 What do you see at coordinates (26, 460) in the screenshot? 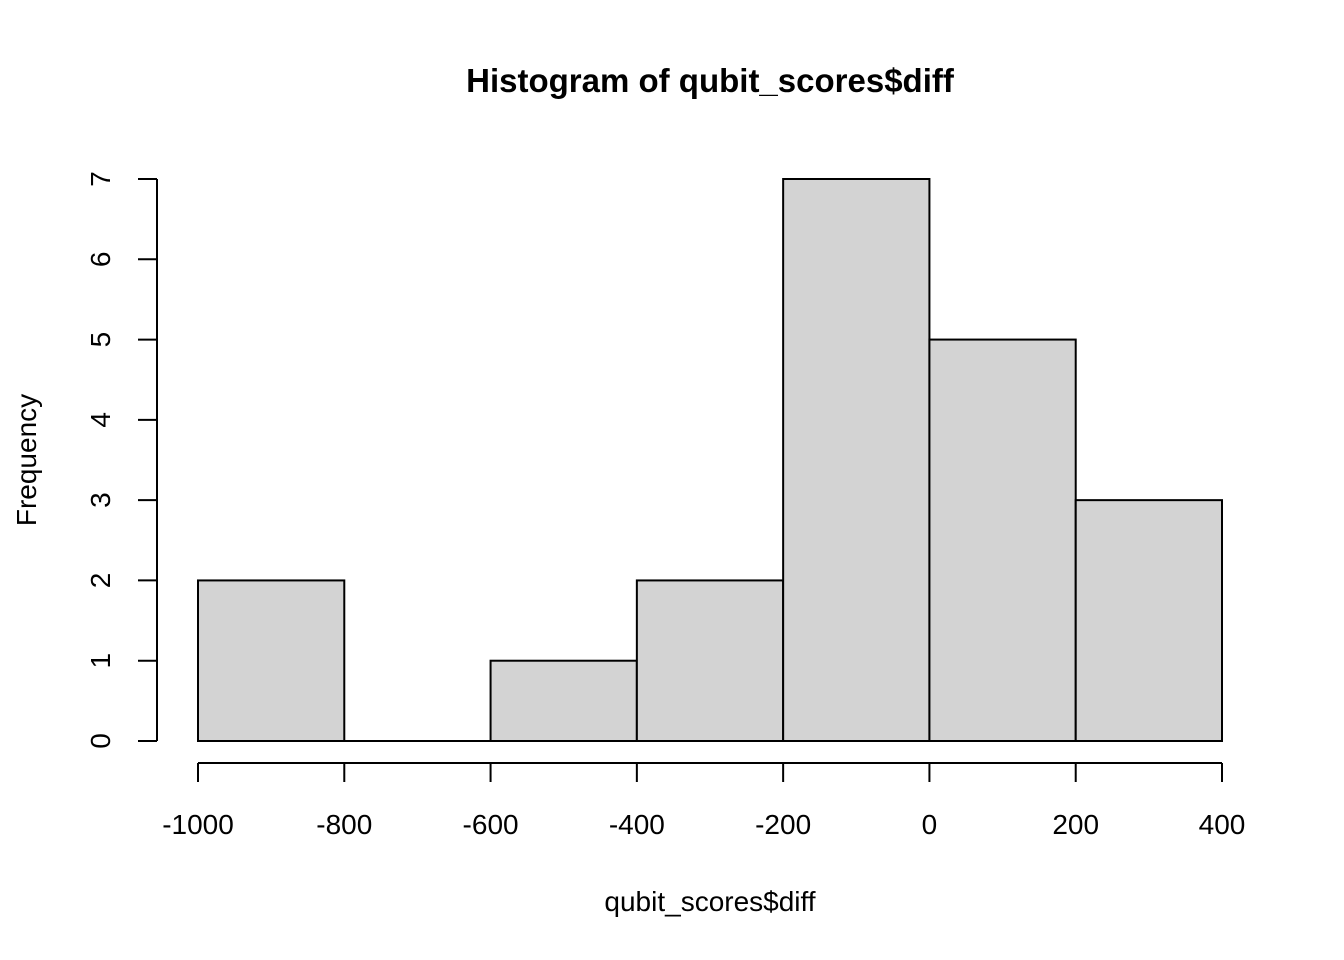
I see `y-axis-label: Frequency` at bounding box center [26, 460].